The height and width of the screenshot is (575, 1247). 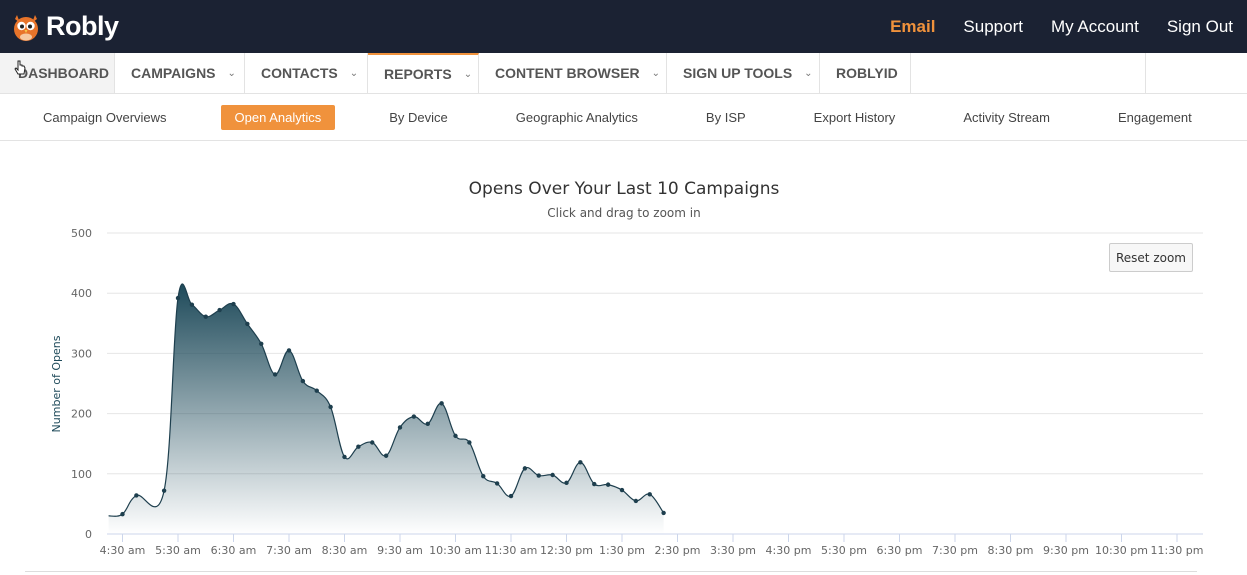 I want to click on top-nav-support: Support, so click(x=993, y=26).